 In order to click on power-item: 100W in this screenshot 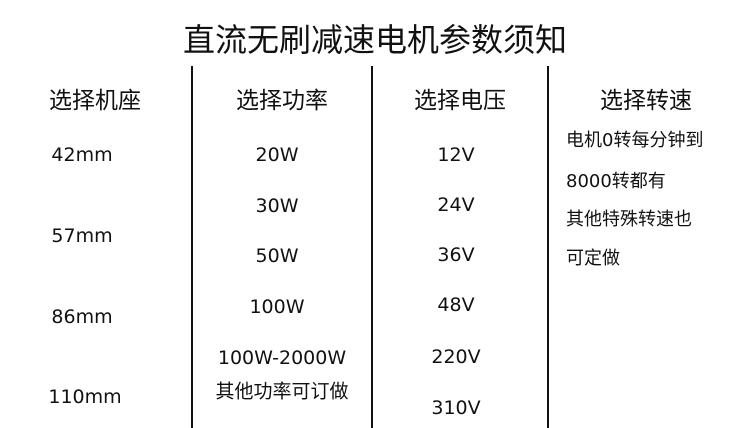, I will do `click(277, 307)`.